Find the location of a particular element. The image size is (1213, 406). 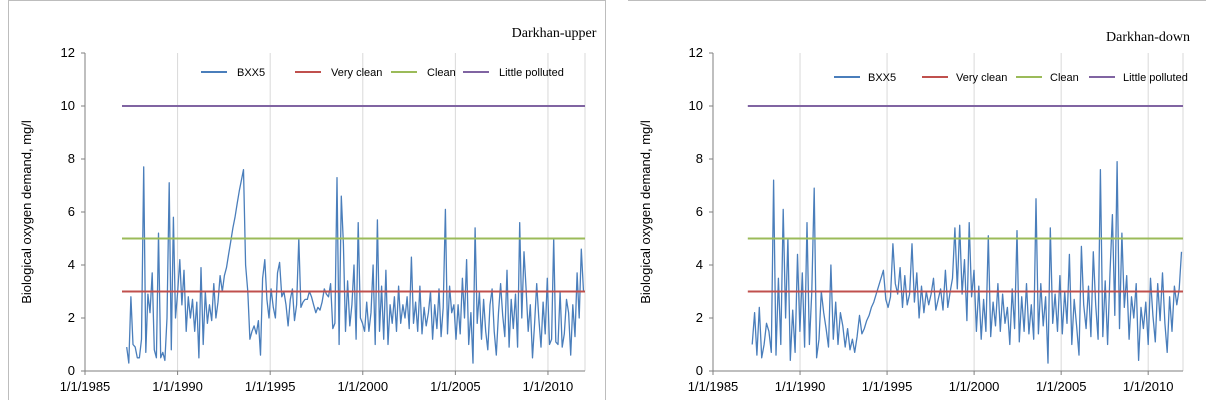

chart-title: Darkhan-upper is located at coordinates (554, 33).